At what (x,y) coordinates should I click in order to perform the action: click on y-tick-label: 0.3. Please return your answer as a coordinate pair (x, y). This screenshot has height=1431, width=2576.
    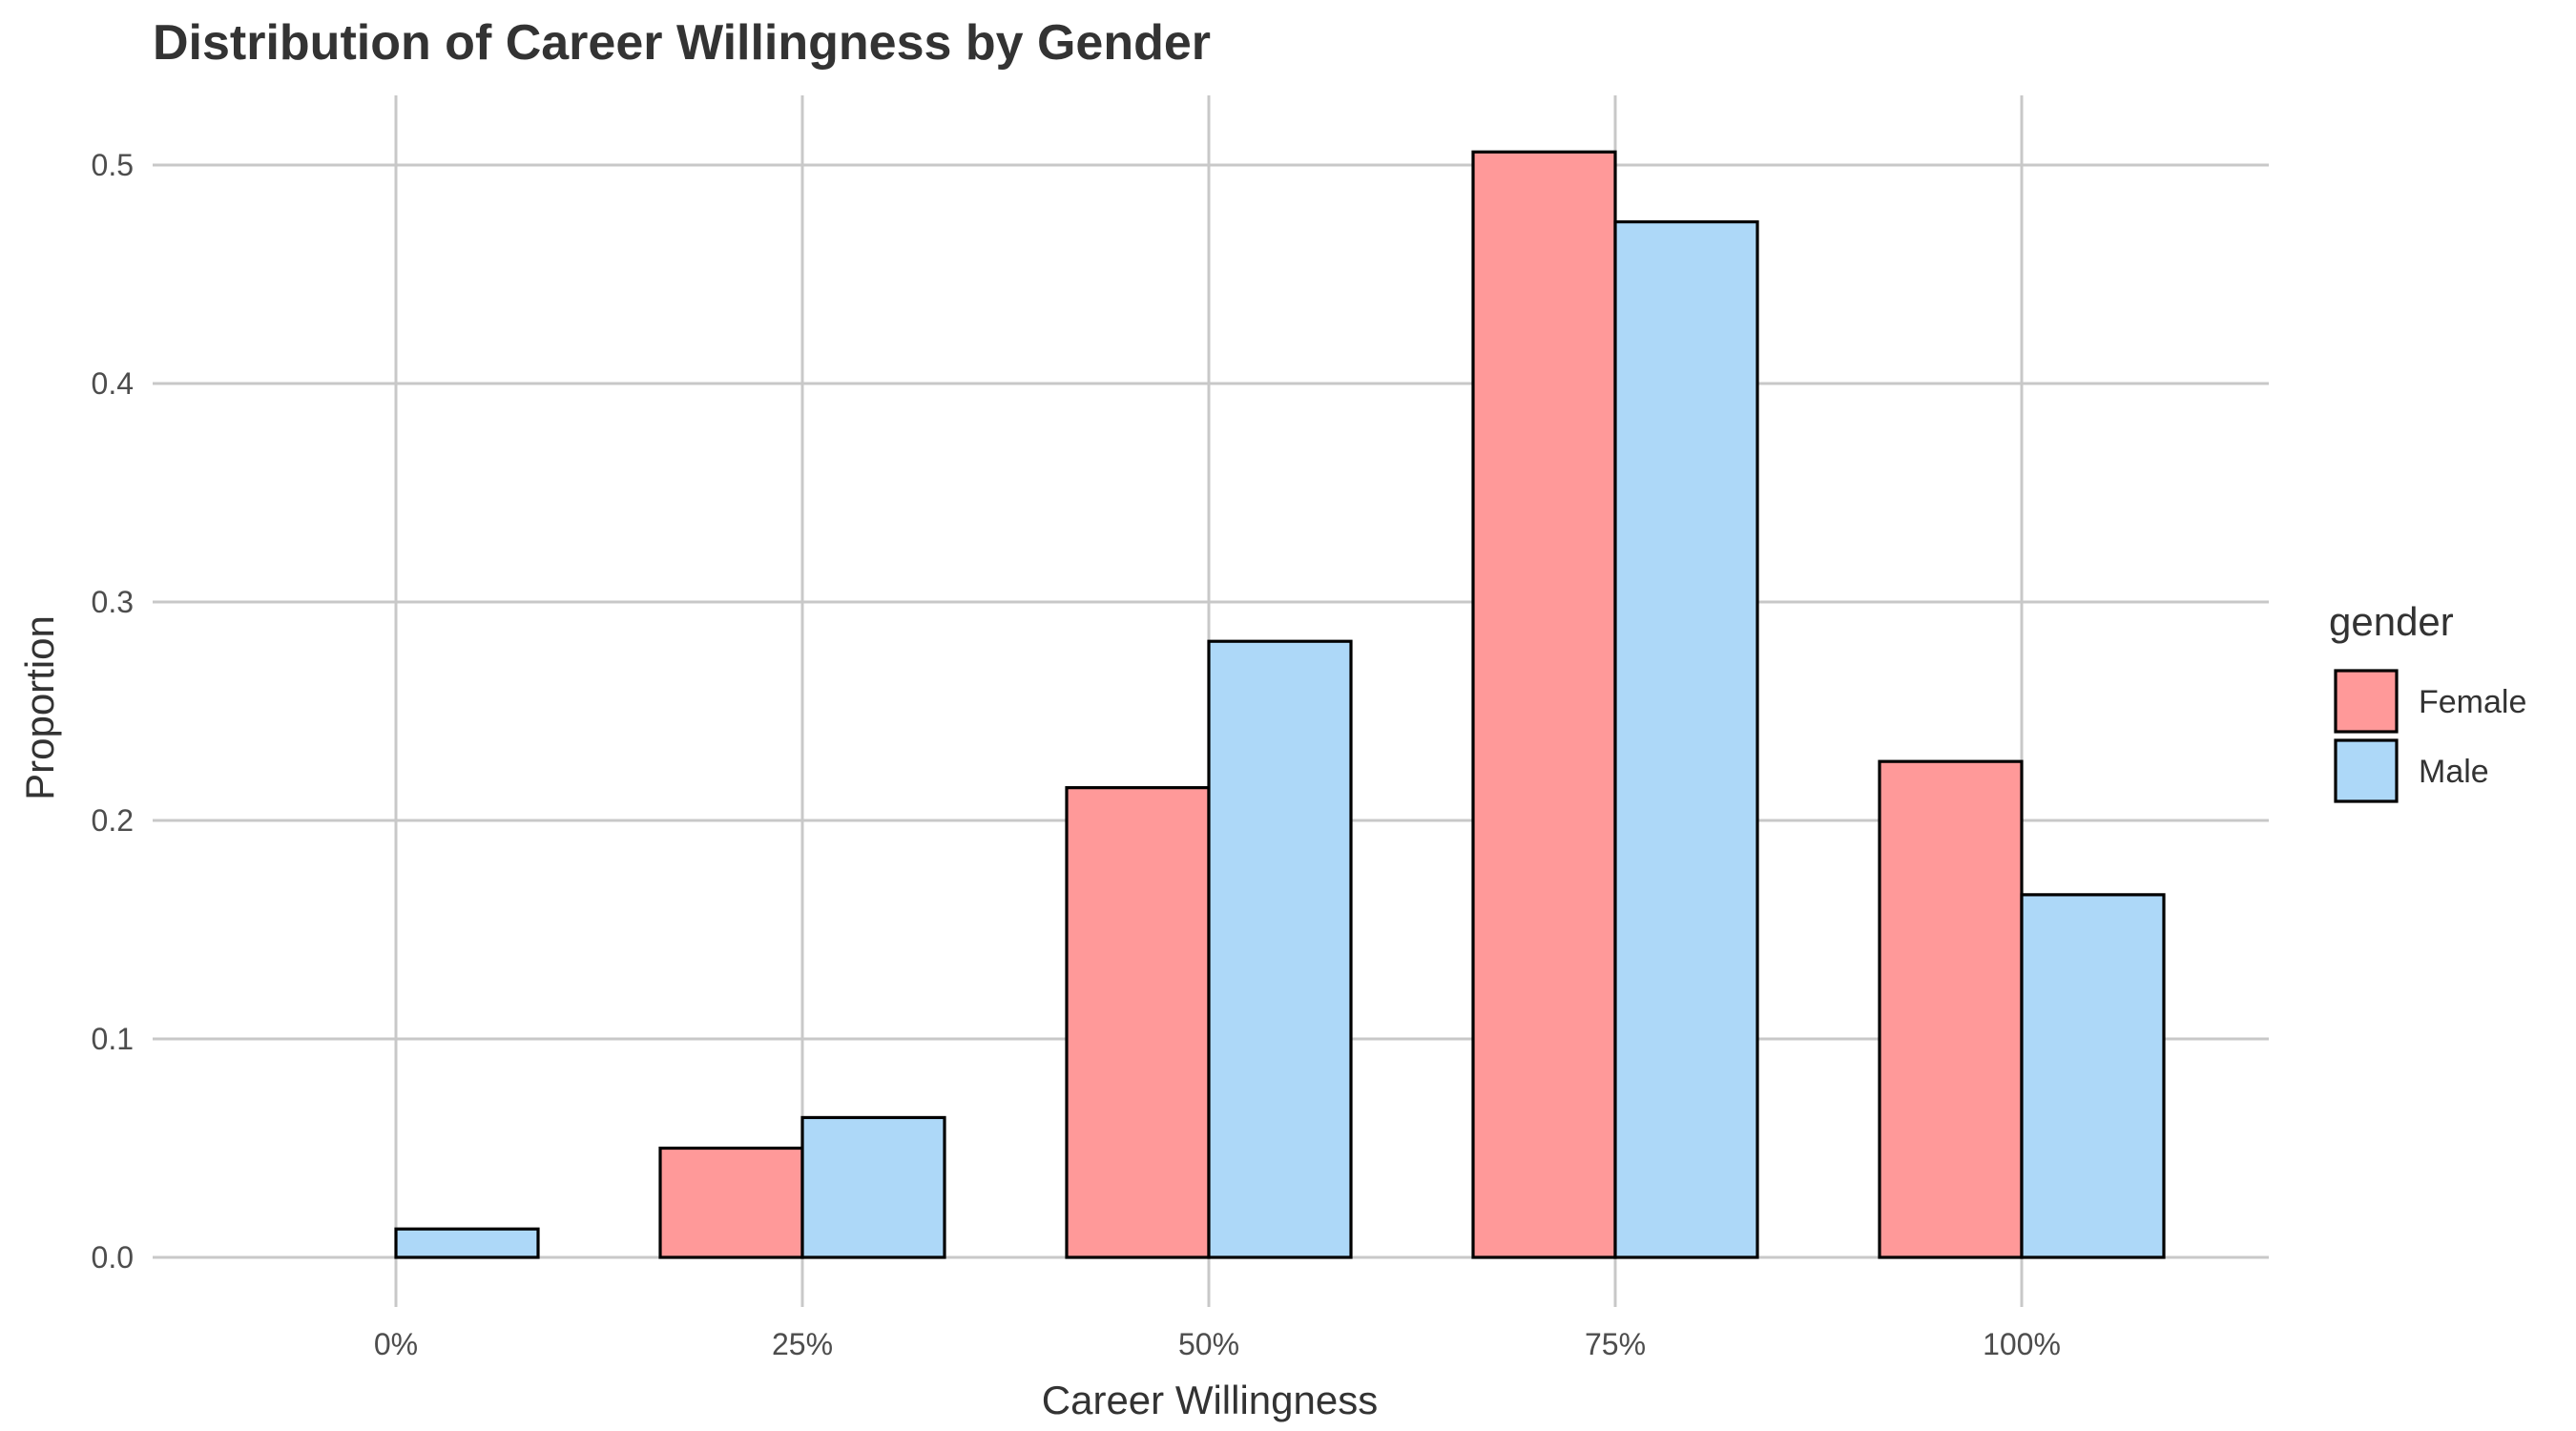
    Looking at the image, I should click on (113, 602).